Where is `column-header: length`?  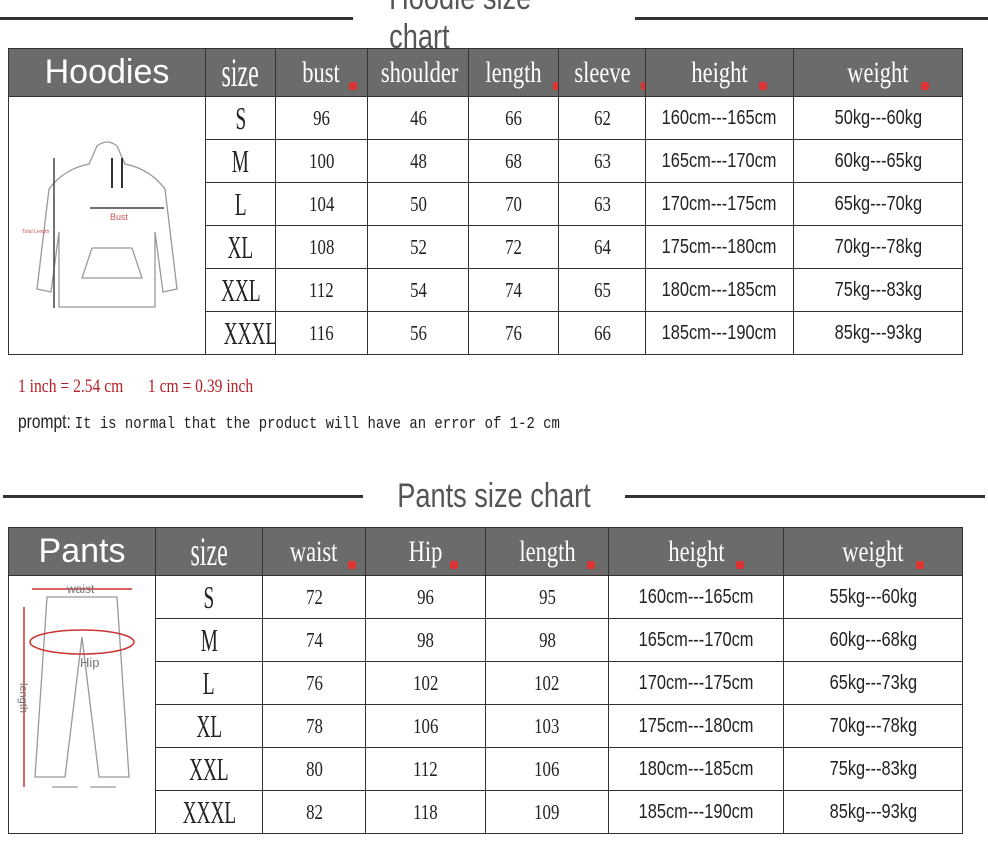 column-header: length is located at coordinates (513, 72).